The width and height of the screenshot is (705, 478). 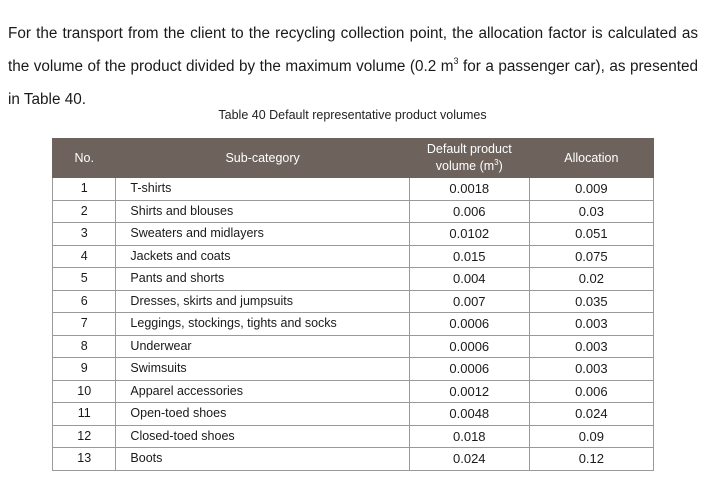 What do you see at coordinates (500, 166) in the screenshot?
I see `header-volume-line2-post: )` at bounding box center [500, 166].